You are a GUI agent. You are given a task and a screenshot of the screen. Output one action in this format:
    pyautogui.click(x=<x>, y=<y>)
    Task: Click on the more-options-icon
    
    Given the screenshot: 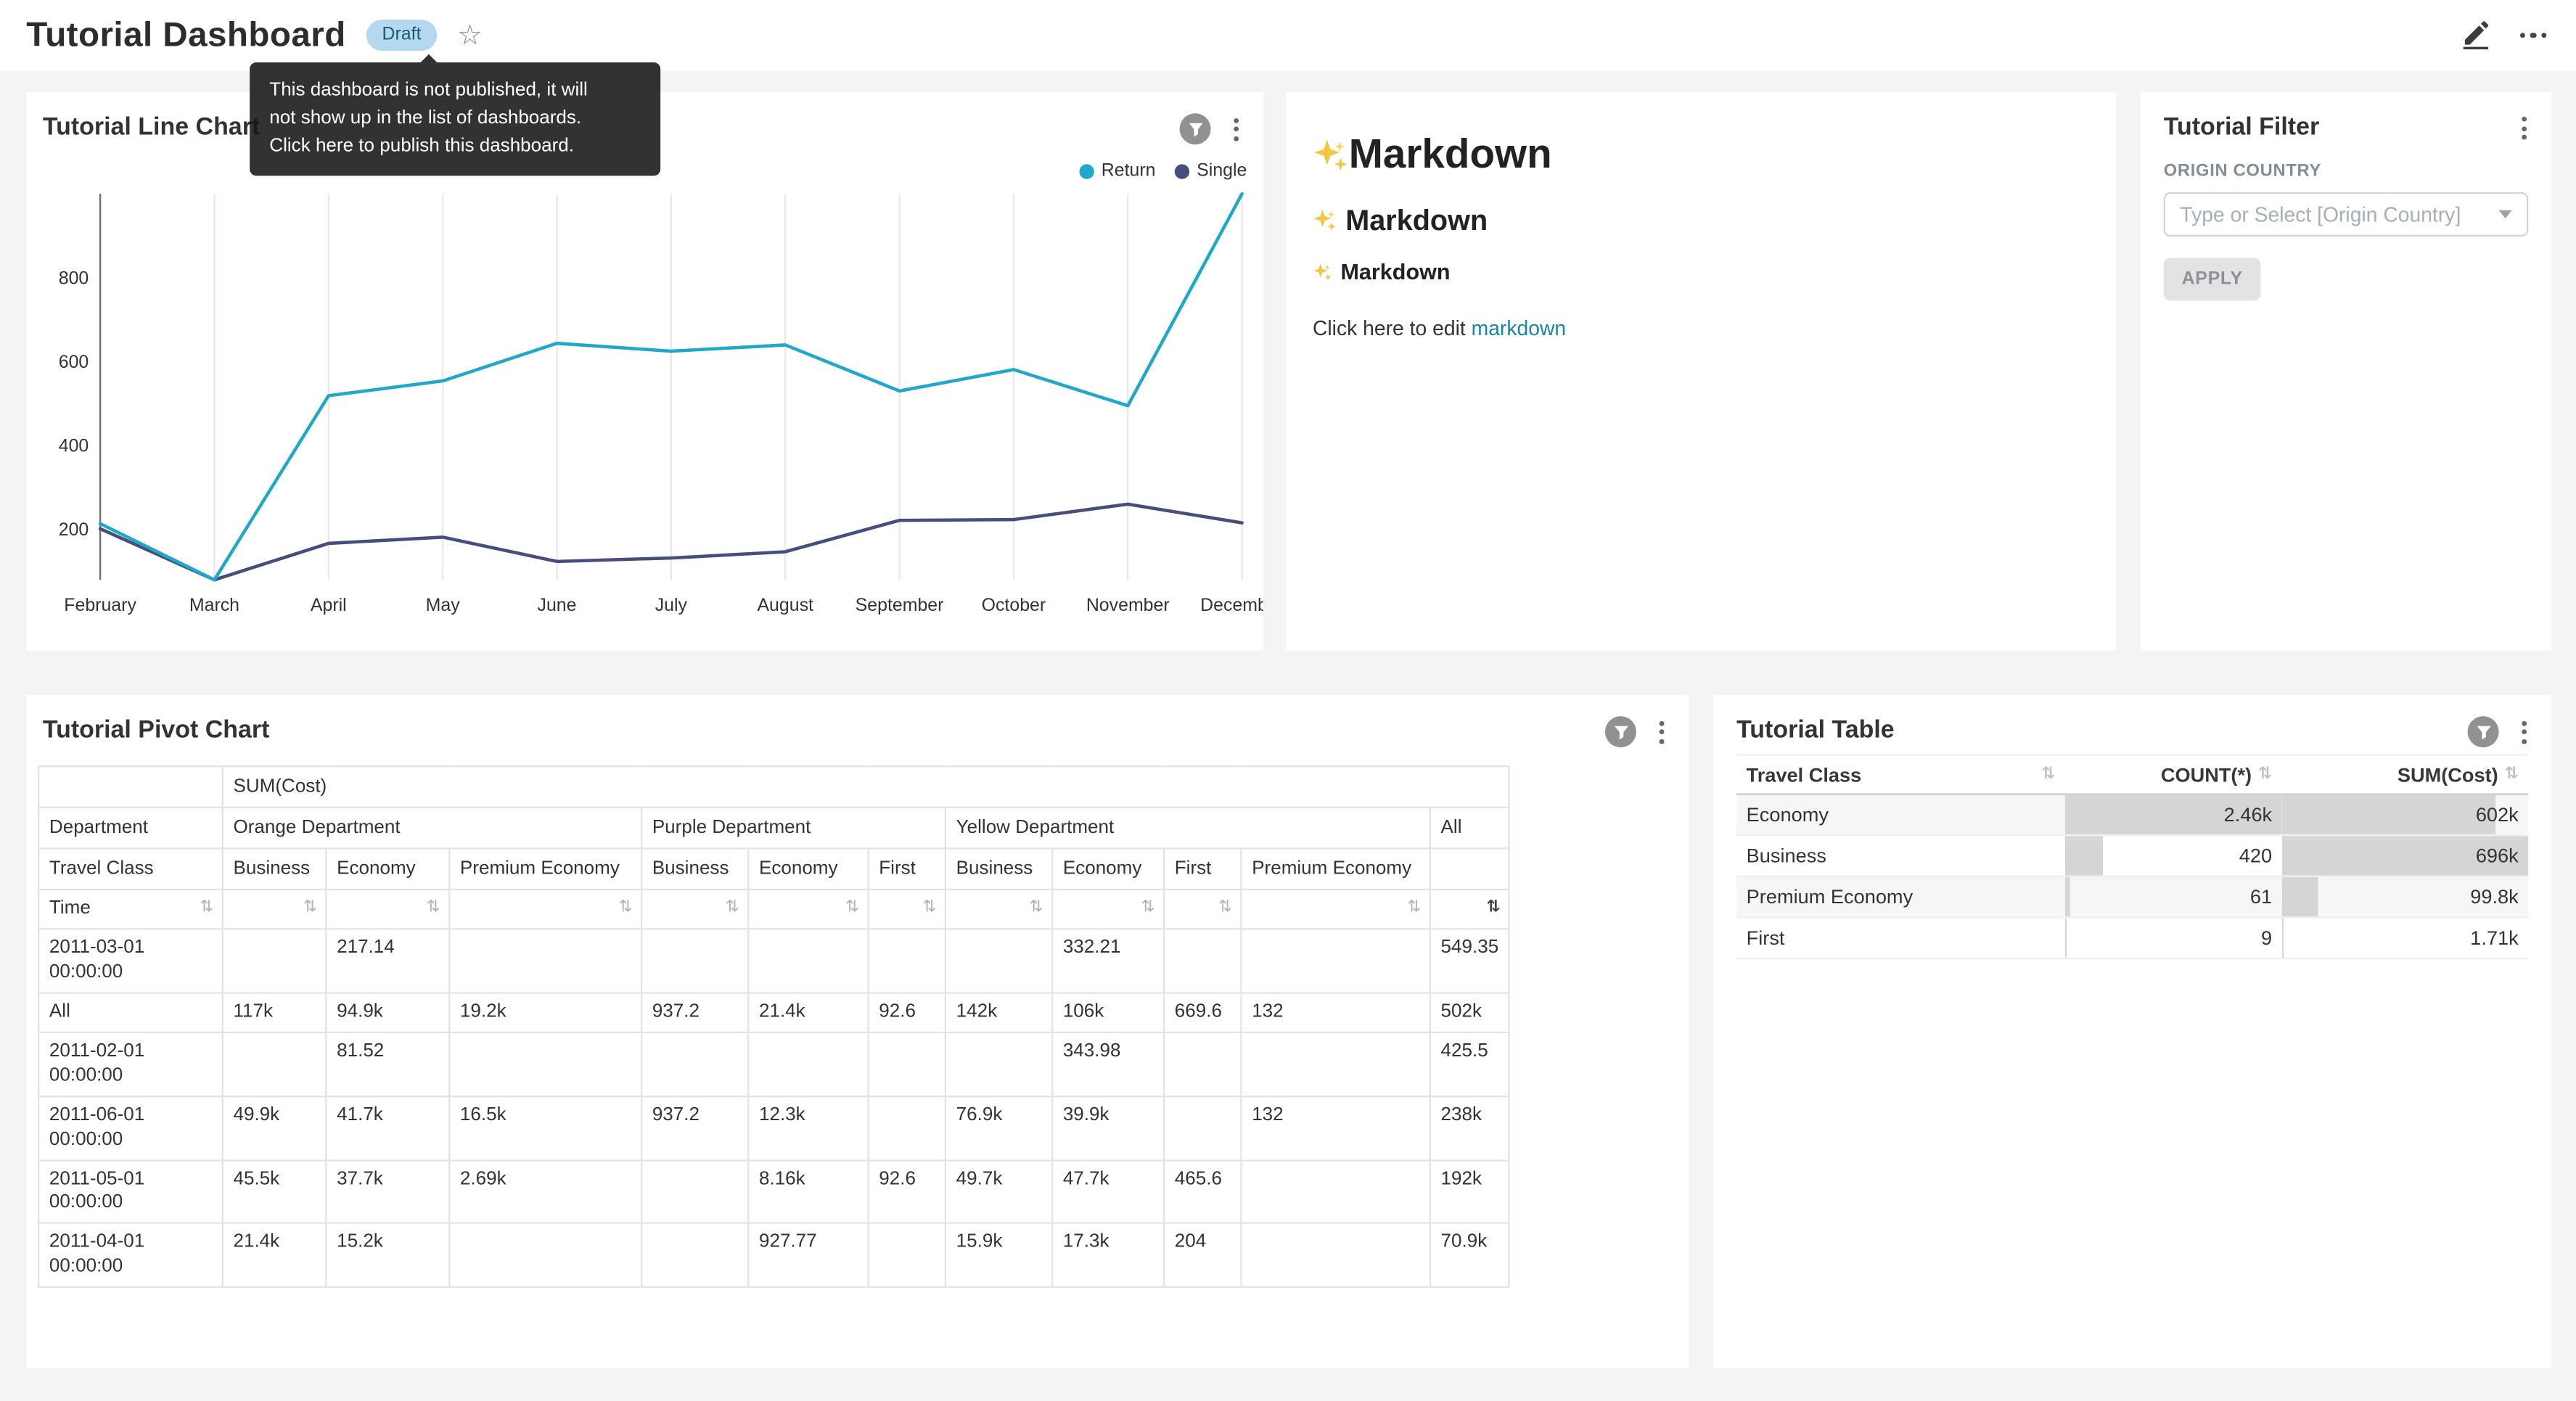 What is the action you would take?
    pyautogui.click(x=2532, y=35)
    